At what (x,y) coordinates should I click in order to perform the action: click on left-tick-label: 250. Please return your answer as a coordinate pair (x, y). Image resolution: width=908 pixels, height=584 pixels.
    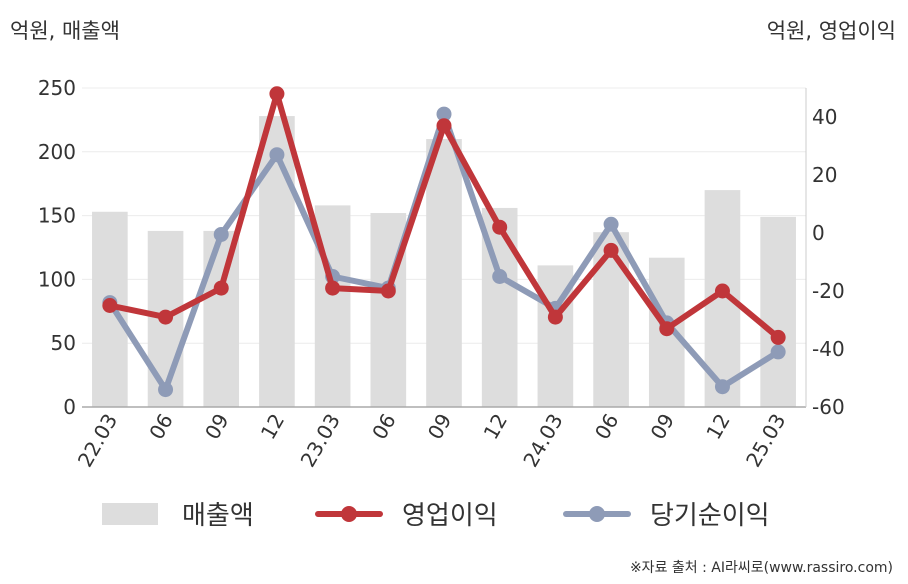
    Looking at the image, I should click on (57, 88).